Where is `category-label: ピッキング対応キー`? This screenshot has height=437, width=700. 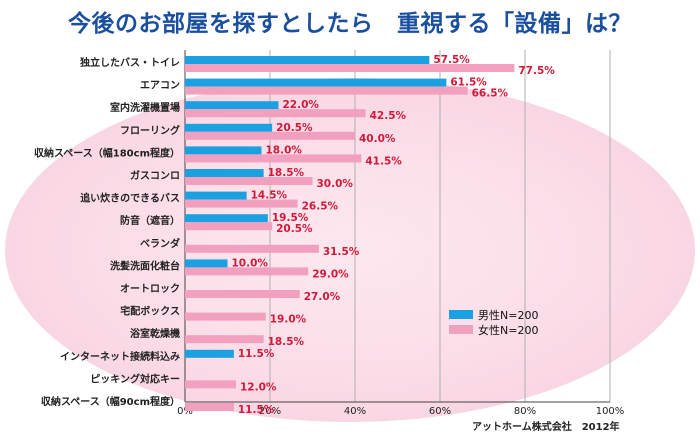
category-label: ピッキング対応キー is located at coordinates (135, 378).